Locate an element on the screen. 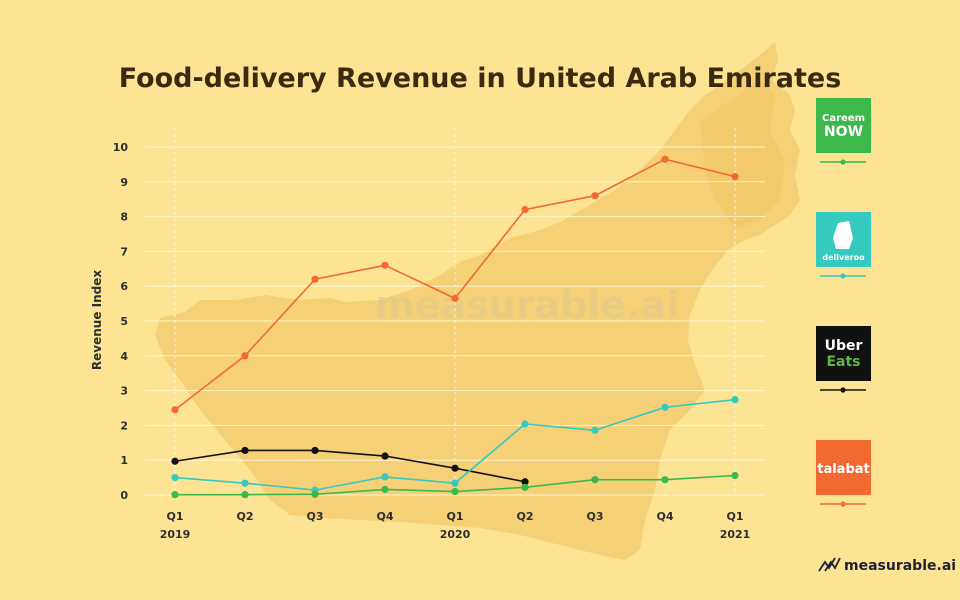 This screenshot has height=600, width=960. y-tick-label: 9 is located at coordinates (124, 182).